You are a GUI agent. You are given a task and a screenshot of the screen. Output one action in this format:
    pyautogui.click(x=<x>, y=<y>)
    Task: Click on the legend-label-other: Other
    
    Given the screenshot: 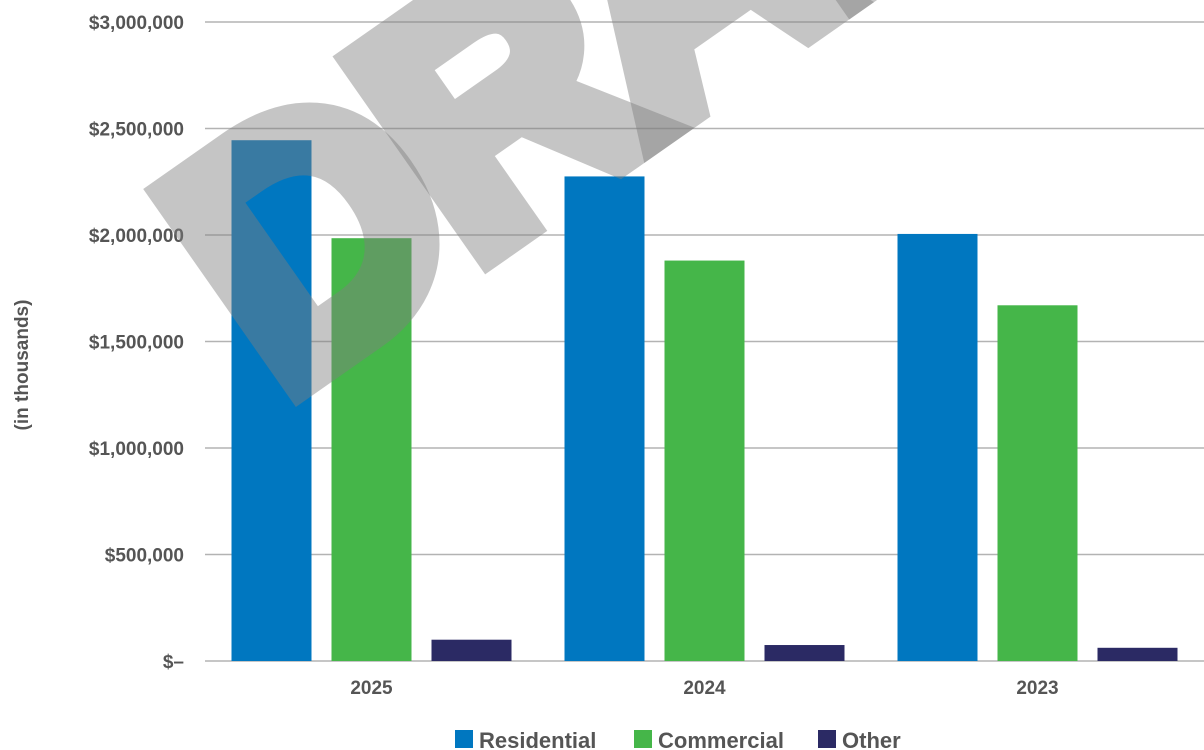 What is the action you would take?
    pyautogui.click(x=871, y=739)
    